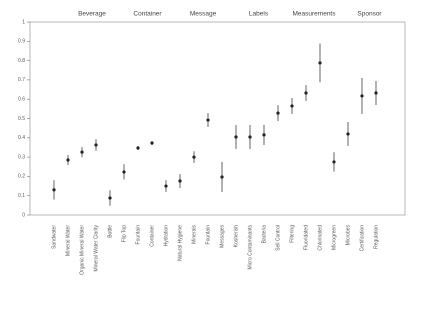 This screenshot has height=322, width=424. Describe the element at coordinates (203, 14) in the screenshot. I see `group-header: Message` at that location.